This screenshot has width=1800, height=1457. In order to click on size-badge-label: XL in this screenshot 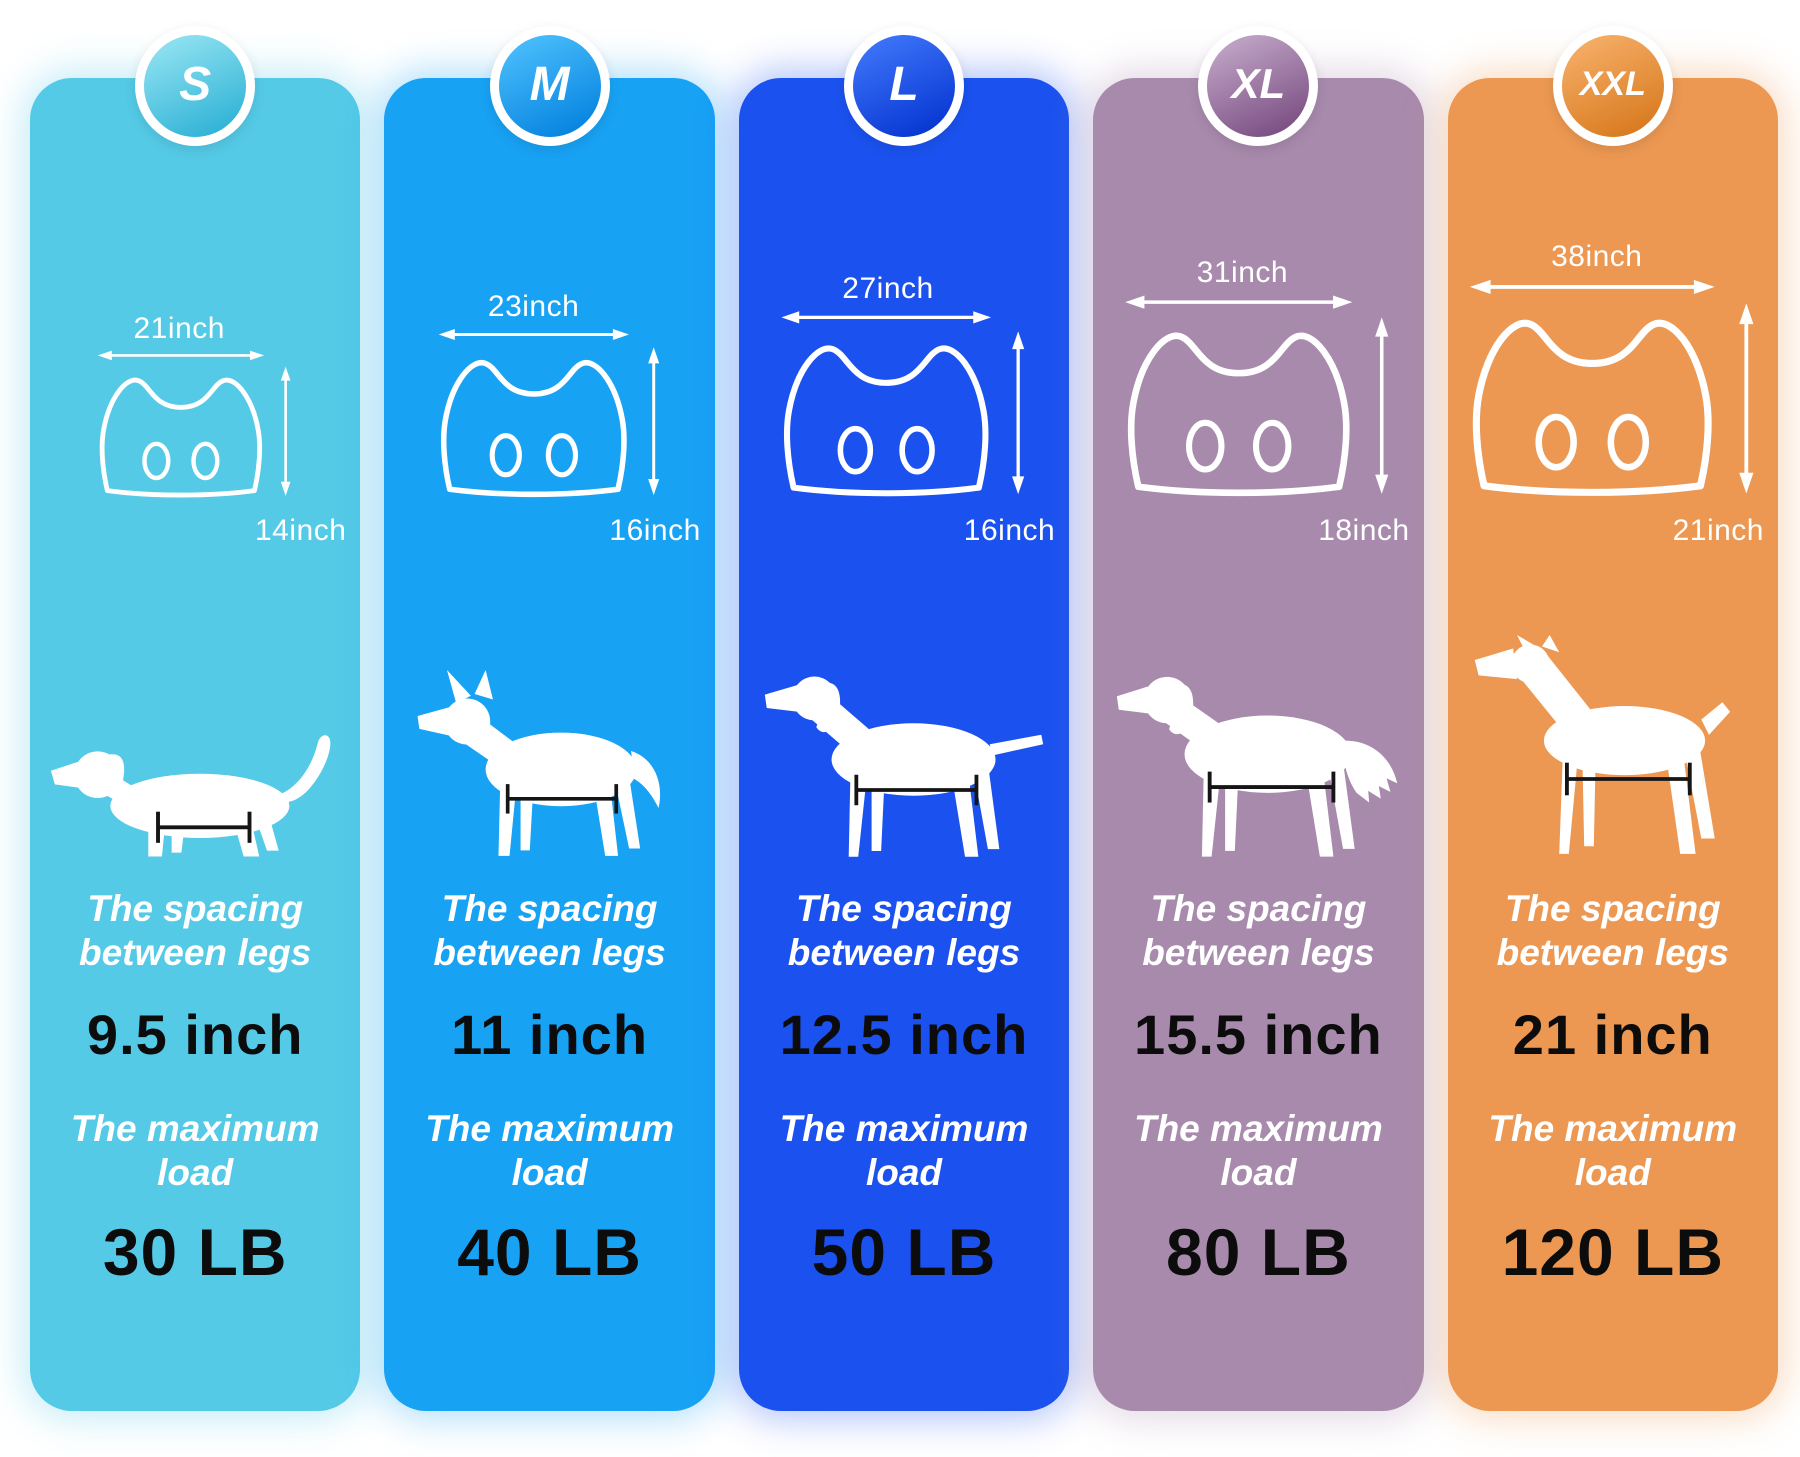, I will do `click(1258, 83)`.